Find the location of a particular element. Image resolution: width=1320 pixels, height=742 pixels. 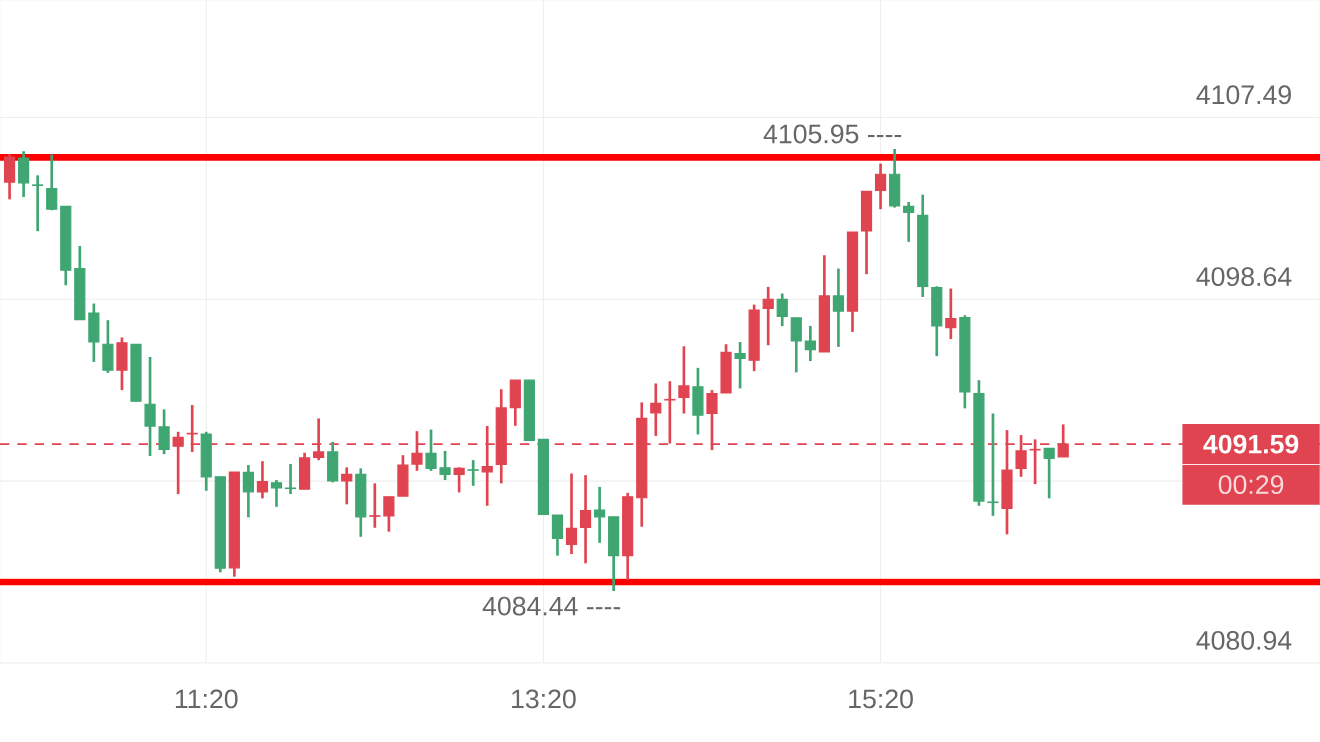

x-tick-label: 15:20 is located at coordinates (881, 699).